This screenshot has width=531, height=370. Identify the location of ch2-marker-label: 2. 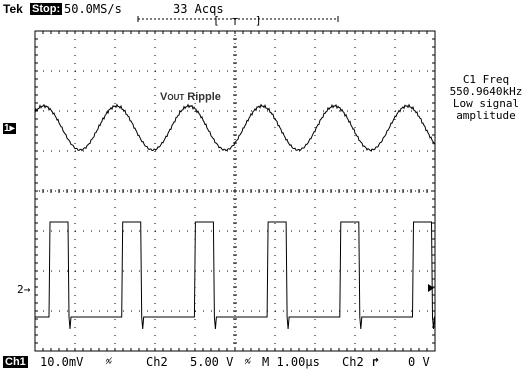
(20, 289).